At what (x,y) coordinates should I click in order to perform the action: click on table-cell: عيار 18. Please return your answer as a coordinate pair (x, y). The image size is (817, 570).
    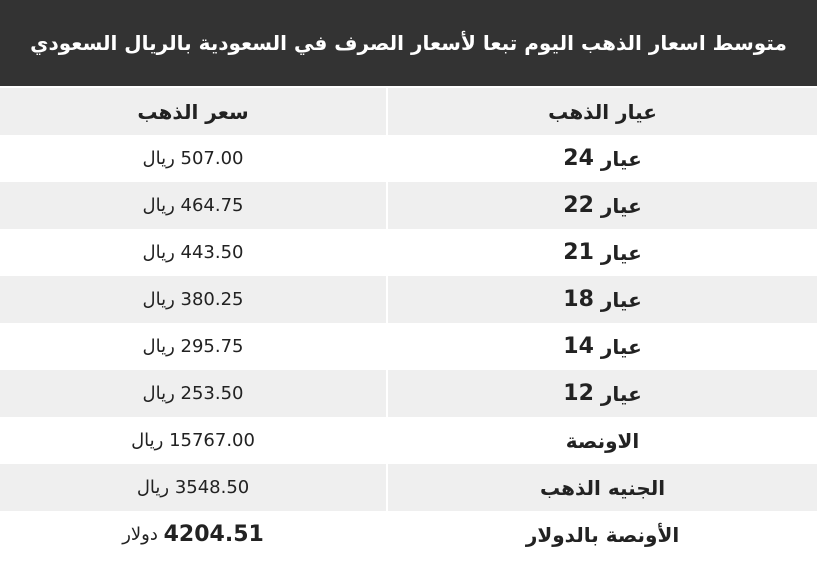
    Looking at the image, I should click on (601, 299).